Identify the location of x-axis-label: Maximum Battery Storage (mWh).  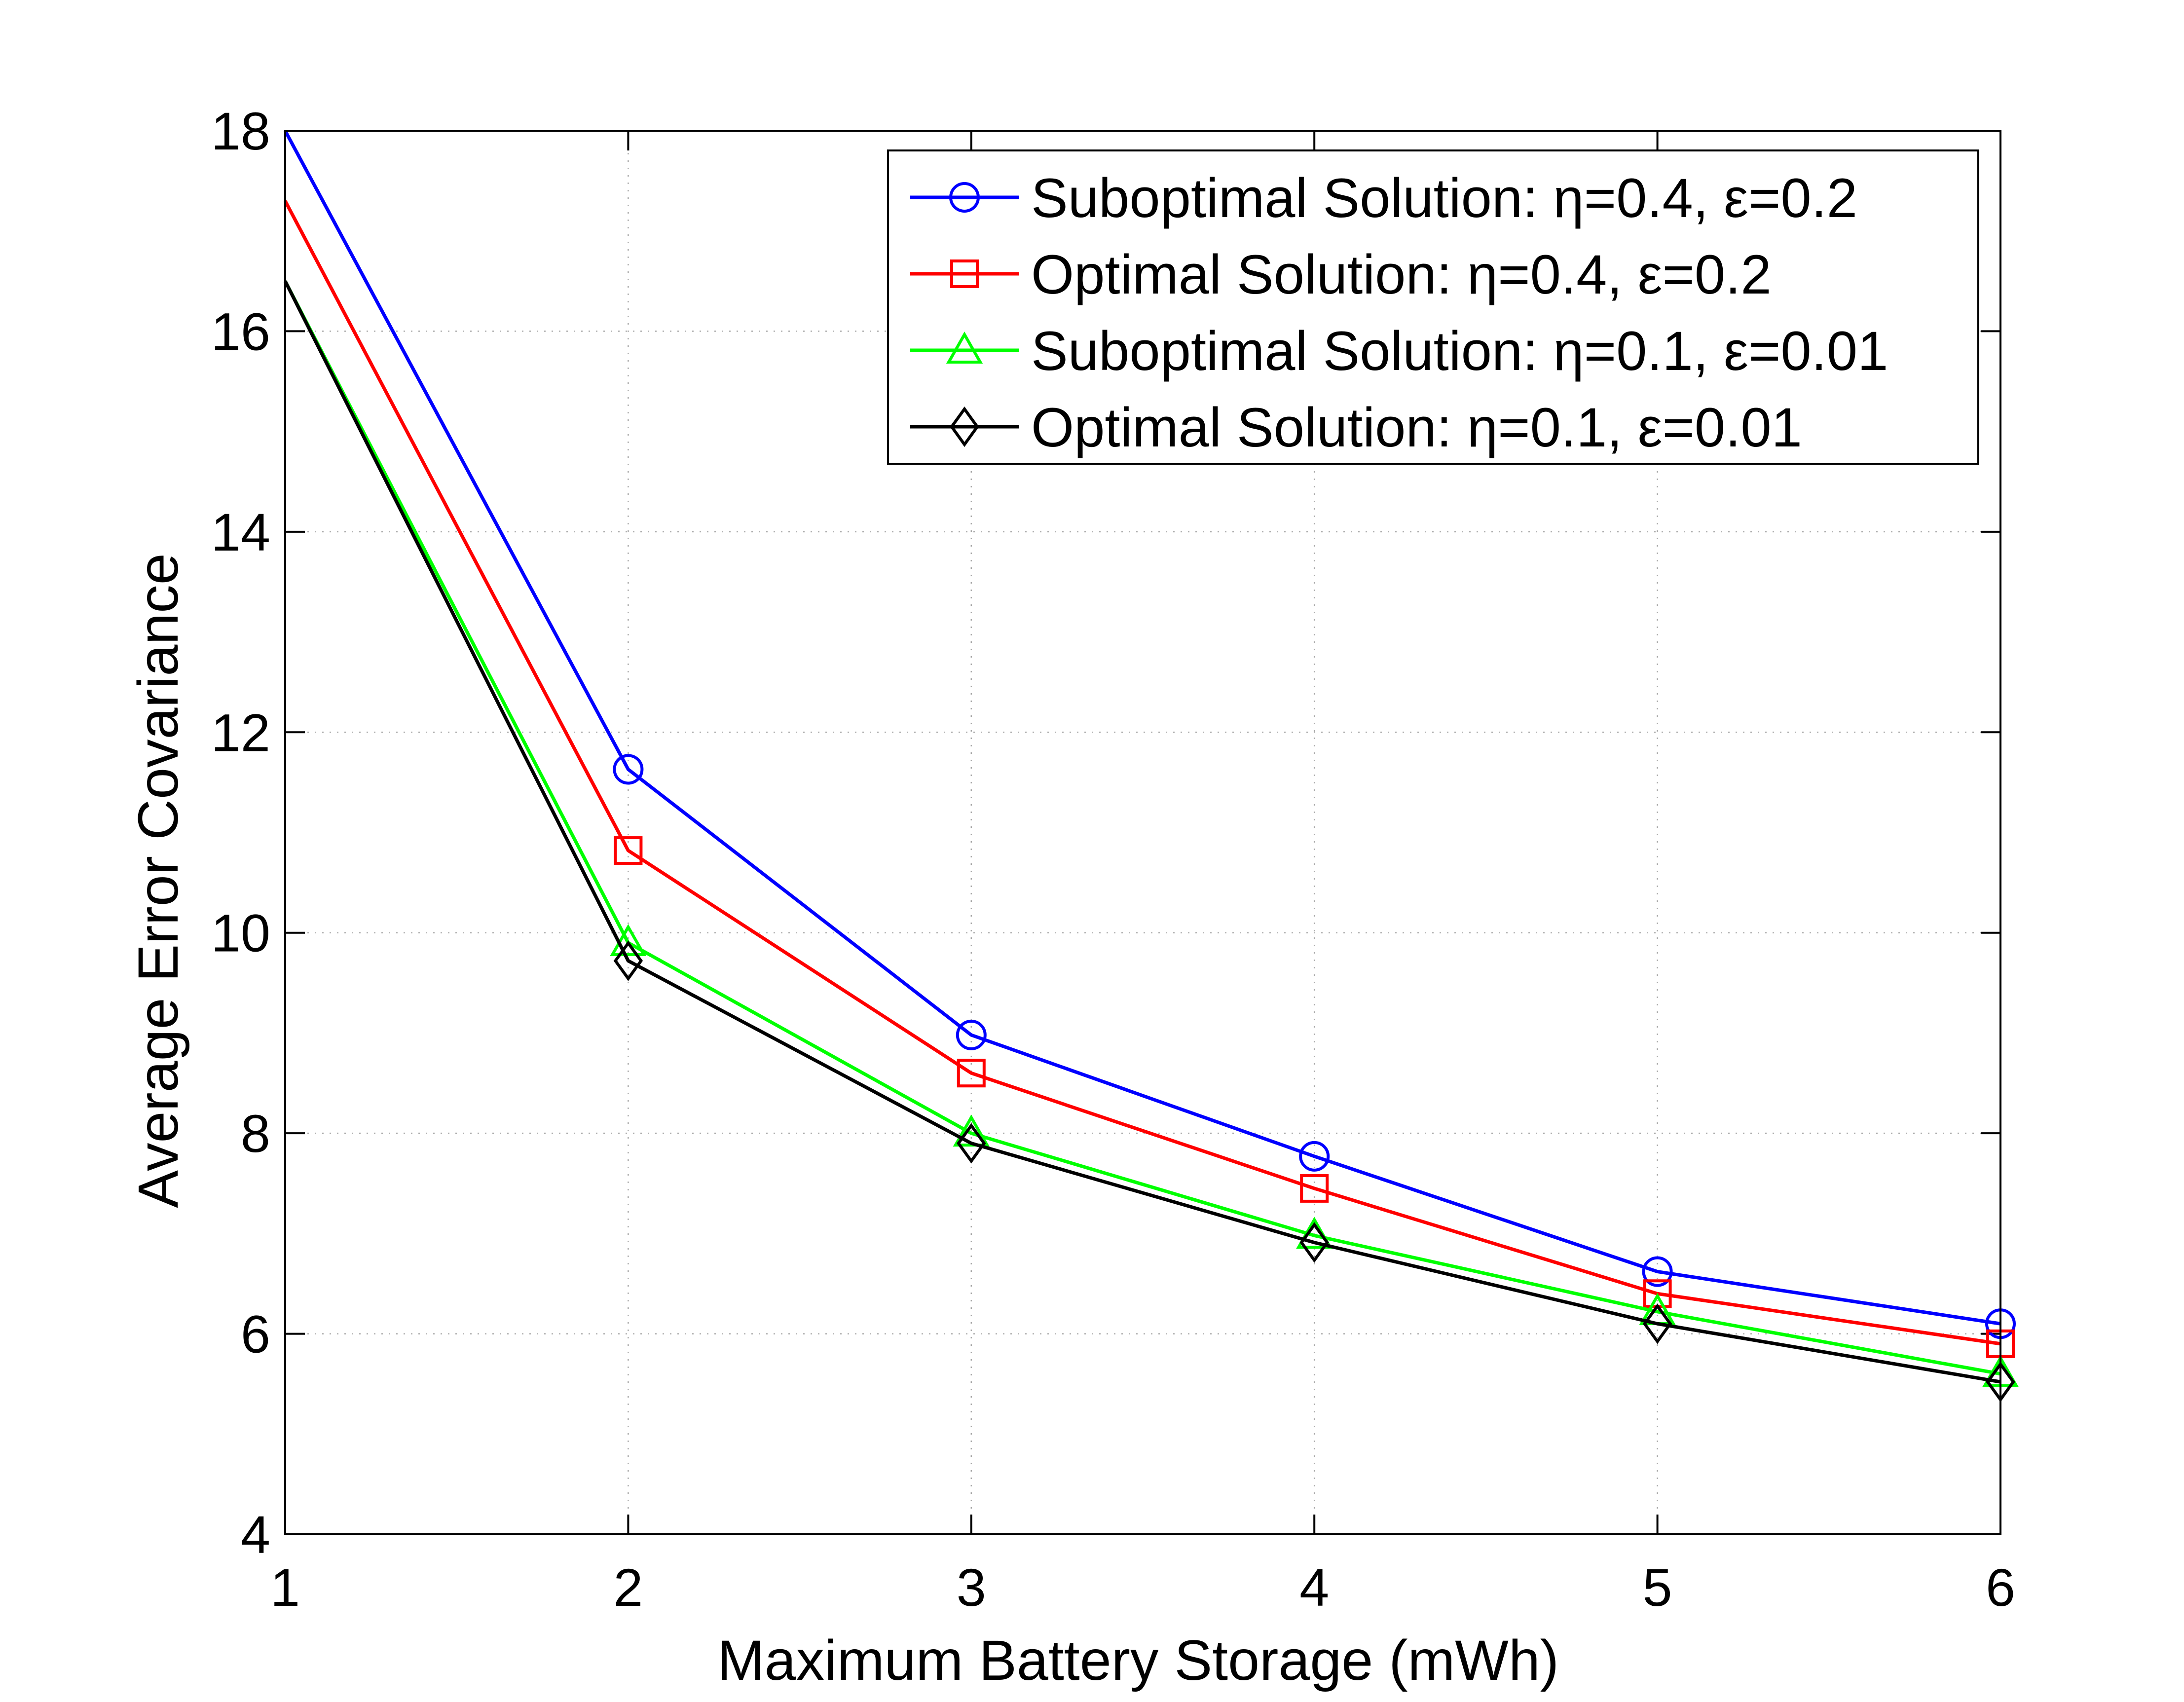
(1138, 1661).